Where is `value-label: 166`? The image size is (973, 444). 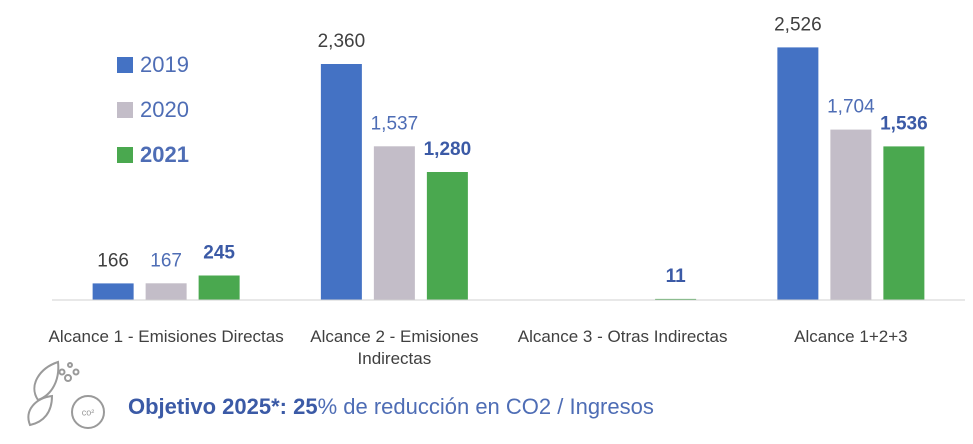 value-label: 166 is located at coordinates (113, 260).